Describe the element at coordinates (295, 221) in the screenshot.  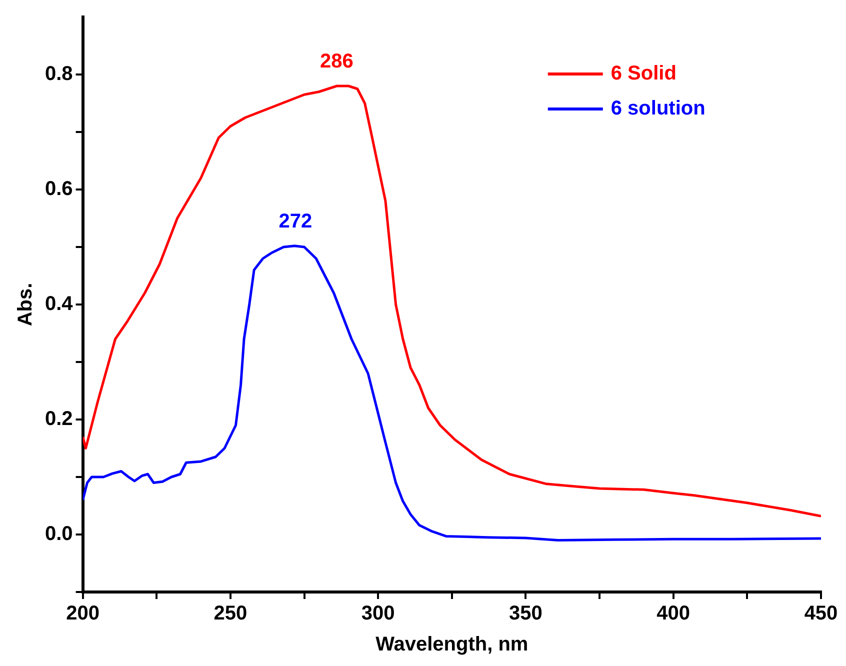
I see `annotation: 272` at that location.